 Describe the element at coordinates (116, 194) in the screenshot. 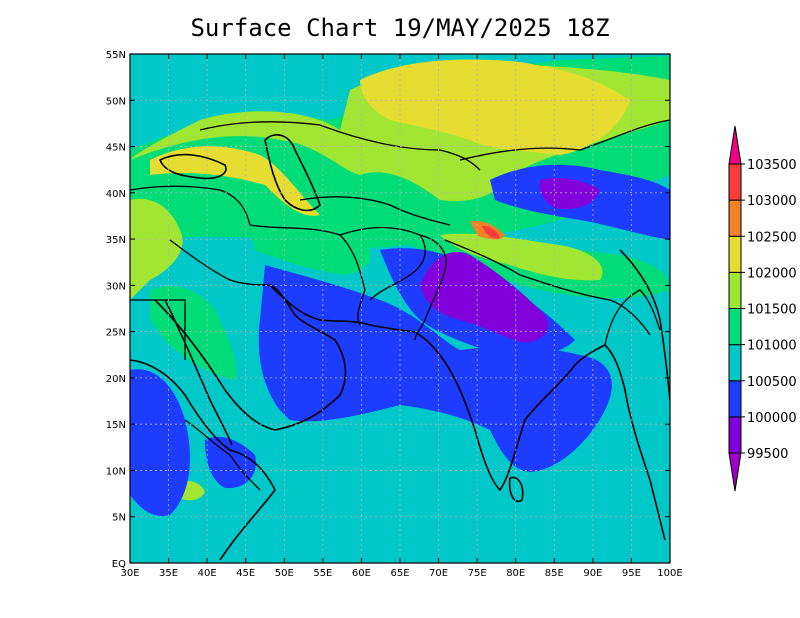

I see `lat-tick-label: 40N` at that location.